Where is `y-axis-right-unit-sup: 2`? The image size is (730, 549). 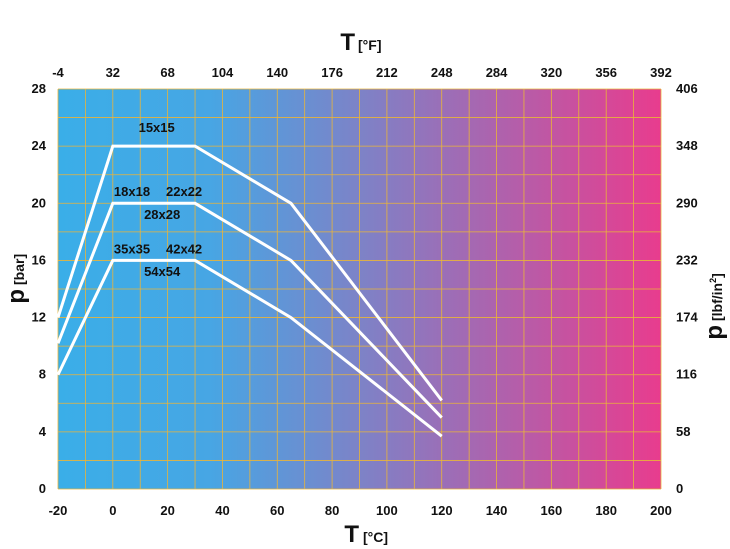
y-axis-right-unit-sup: 2 is located at coordinates (713, 280).